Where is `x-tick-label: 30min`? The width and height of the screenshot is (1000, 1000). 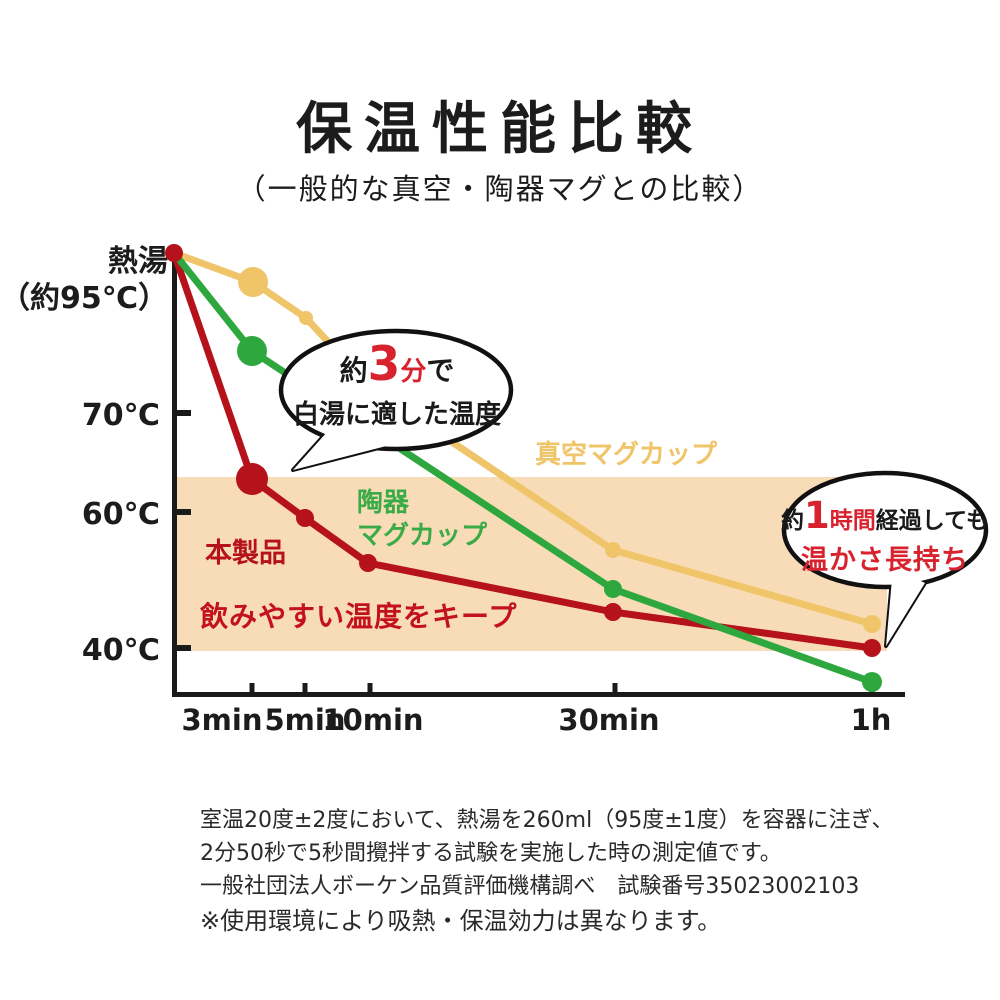 x-tick-label: 30min is located at coordinates (609, 720).